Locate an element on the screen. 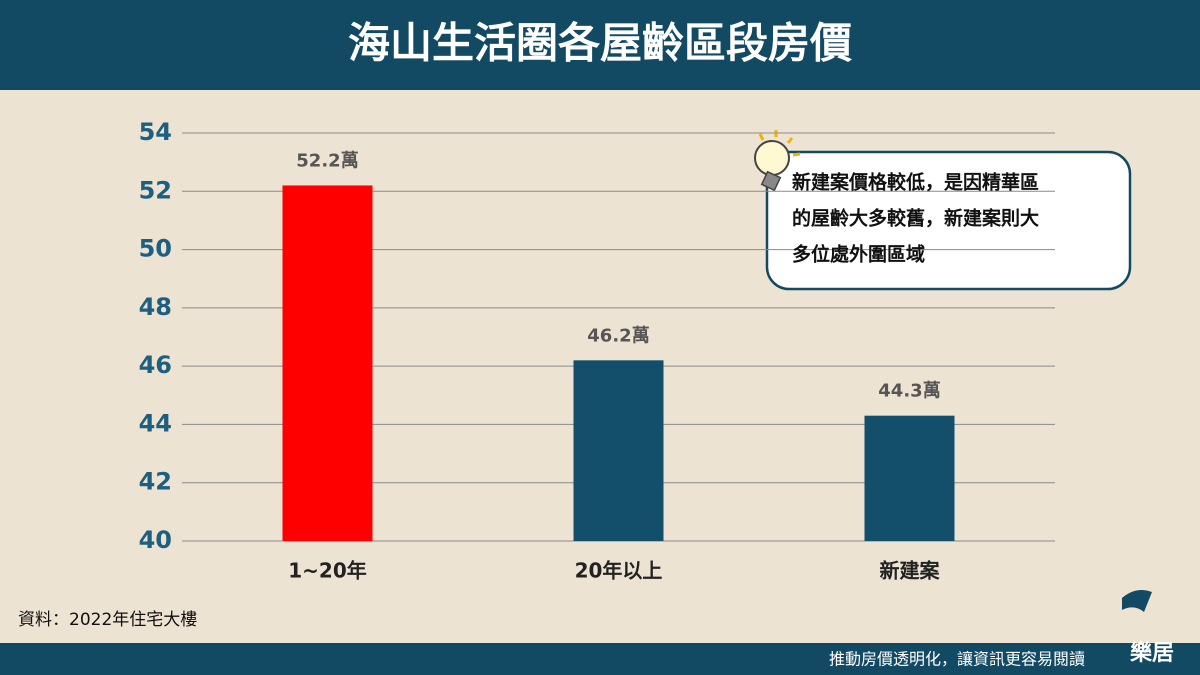 Image resolution: width=1200 pixels, height=675 pixels. value-label: 46.2萬 is located at coordinates (618, 335).